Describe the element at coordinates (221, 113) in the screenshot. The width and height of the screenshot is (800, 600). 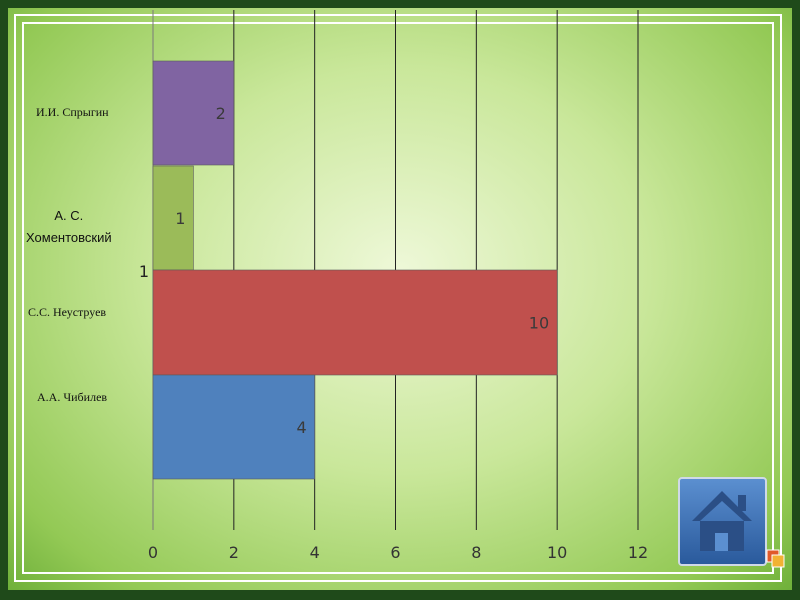
I see `data-label: 2` at that location.